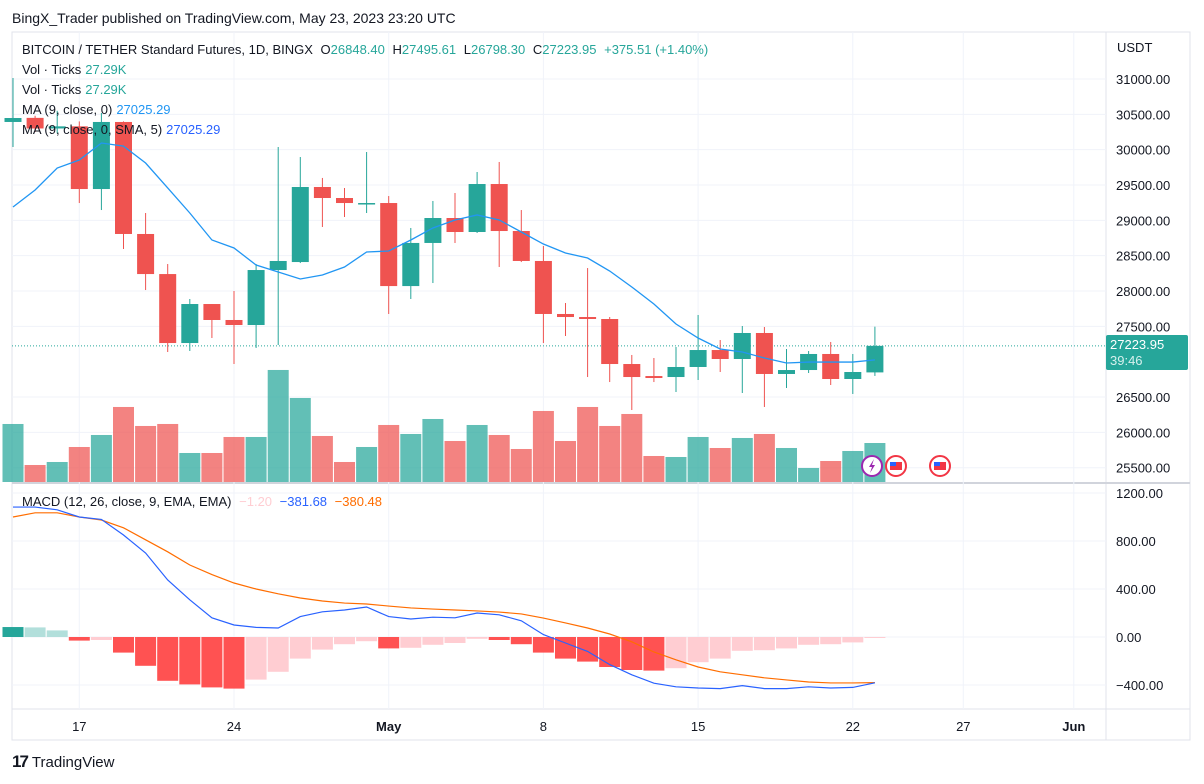 Image resolution: width=1204 pixels, height=784 pixels. Describe the element at coordinates (234, 726) in the screenshot. I see `time-tick-label: 24` at that location.